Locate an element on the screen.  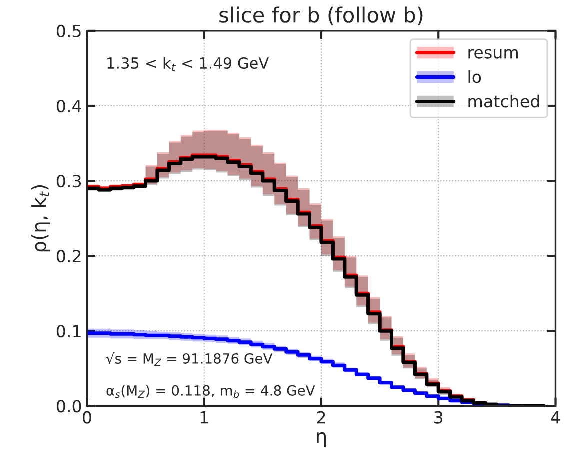
y-tick-label: 0.4 is located at coordinates (69, 106).